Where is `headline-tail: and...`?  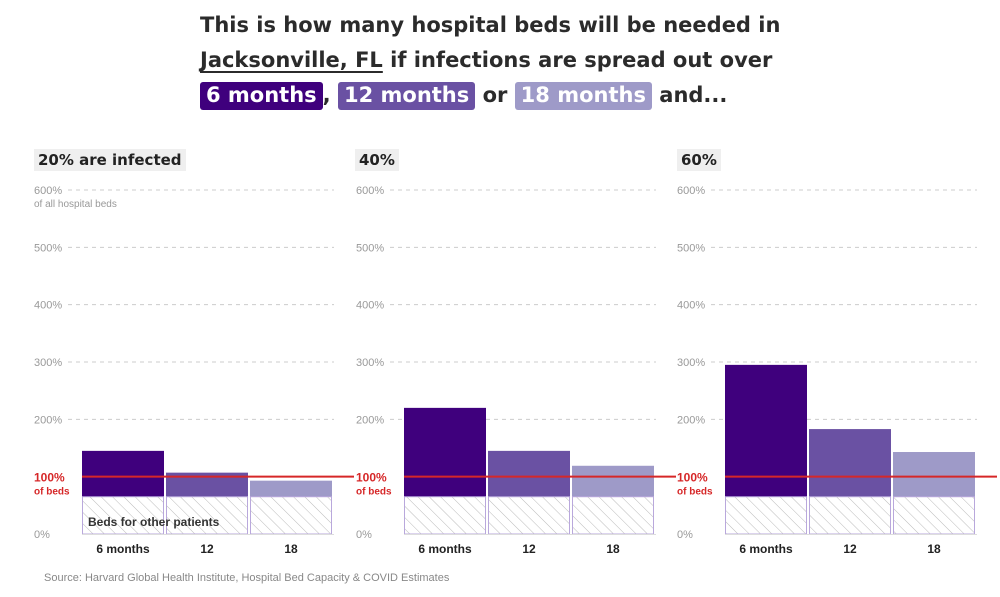
headline-tail: and... is located at coordinates (689, 95).